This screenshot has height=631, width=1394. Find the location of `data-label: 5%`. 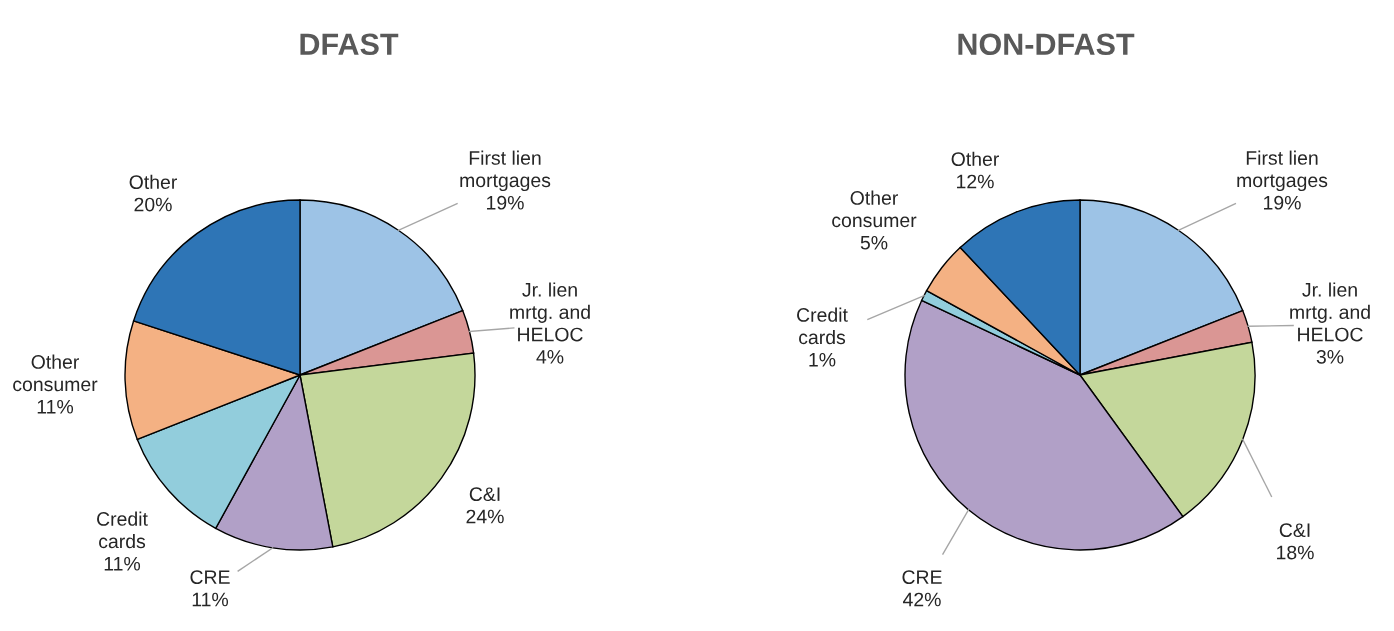

data-label: 5% is located at coordinates (874, 242).